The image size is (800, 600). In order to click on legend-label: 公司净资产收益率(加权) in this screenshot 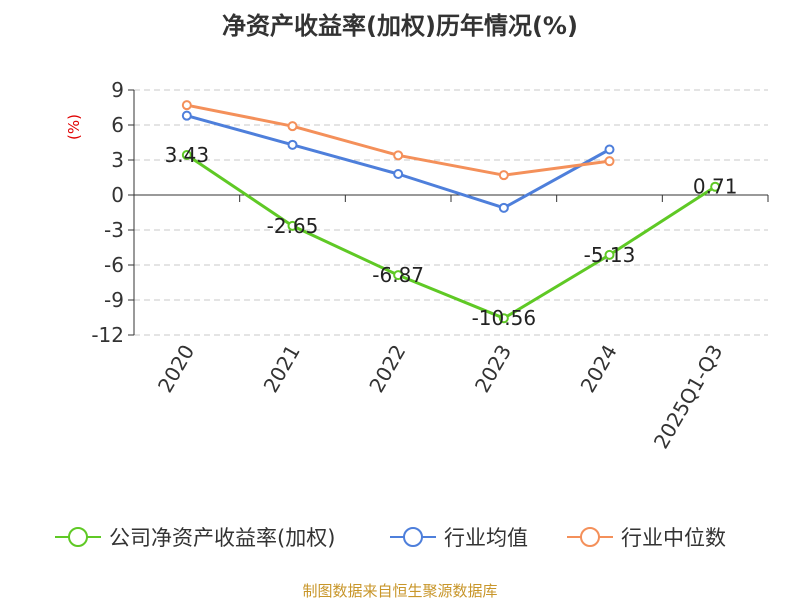, I will do `click(222, 538)`.